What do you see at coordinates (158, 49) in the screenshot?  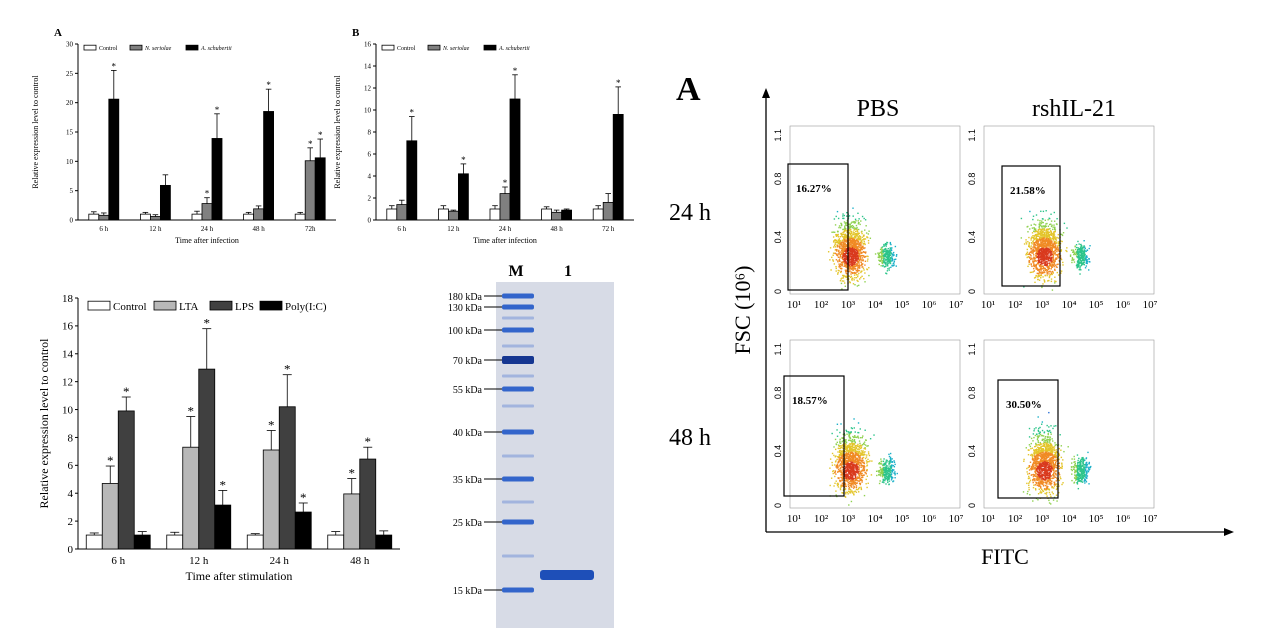 I see `chartA-legend-label: N. seriolae` at bounding box center [158, 49].